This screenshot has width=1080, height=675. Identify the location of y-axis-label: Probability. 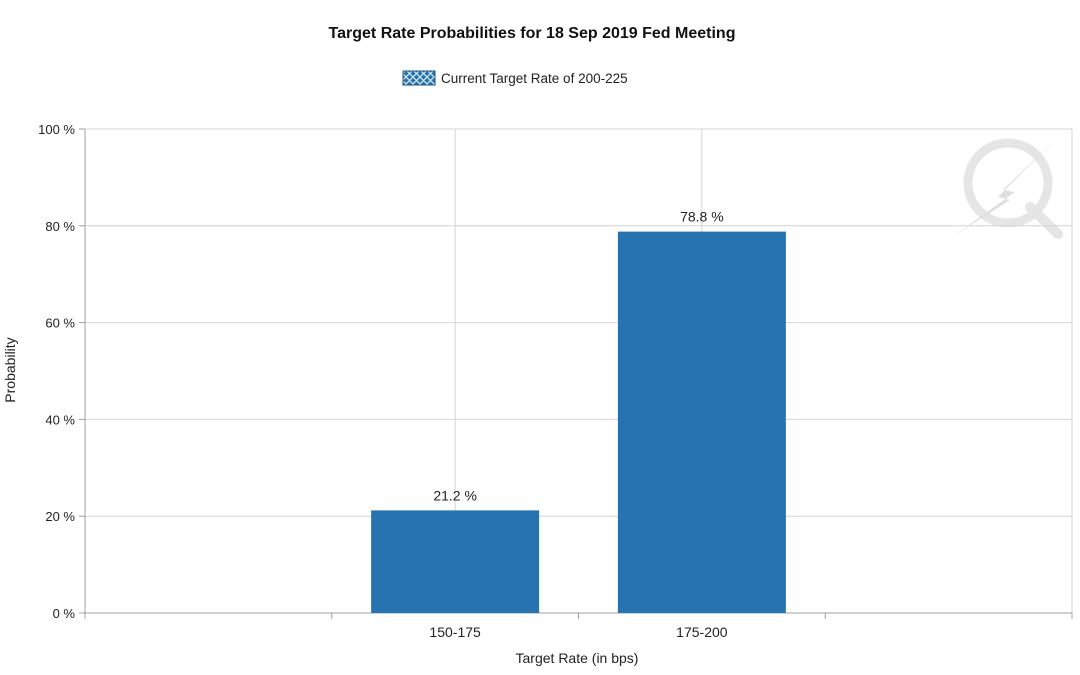
(10, 369).